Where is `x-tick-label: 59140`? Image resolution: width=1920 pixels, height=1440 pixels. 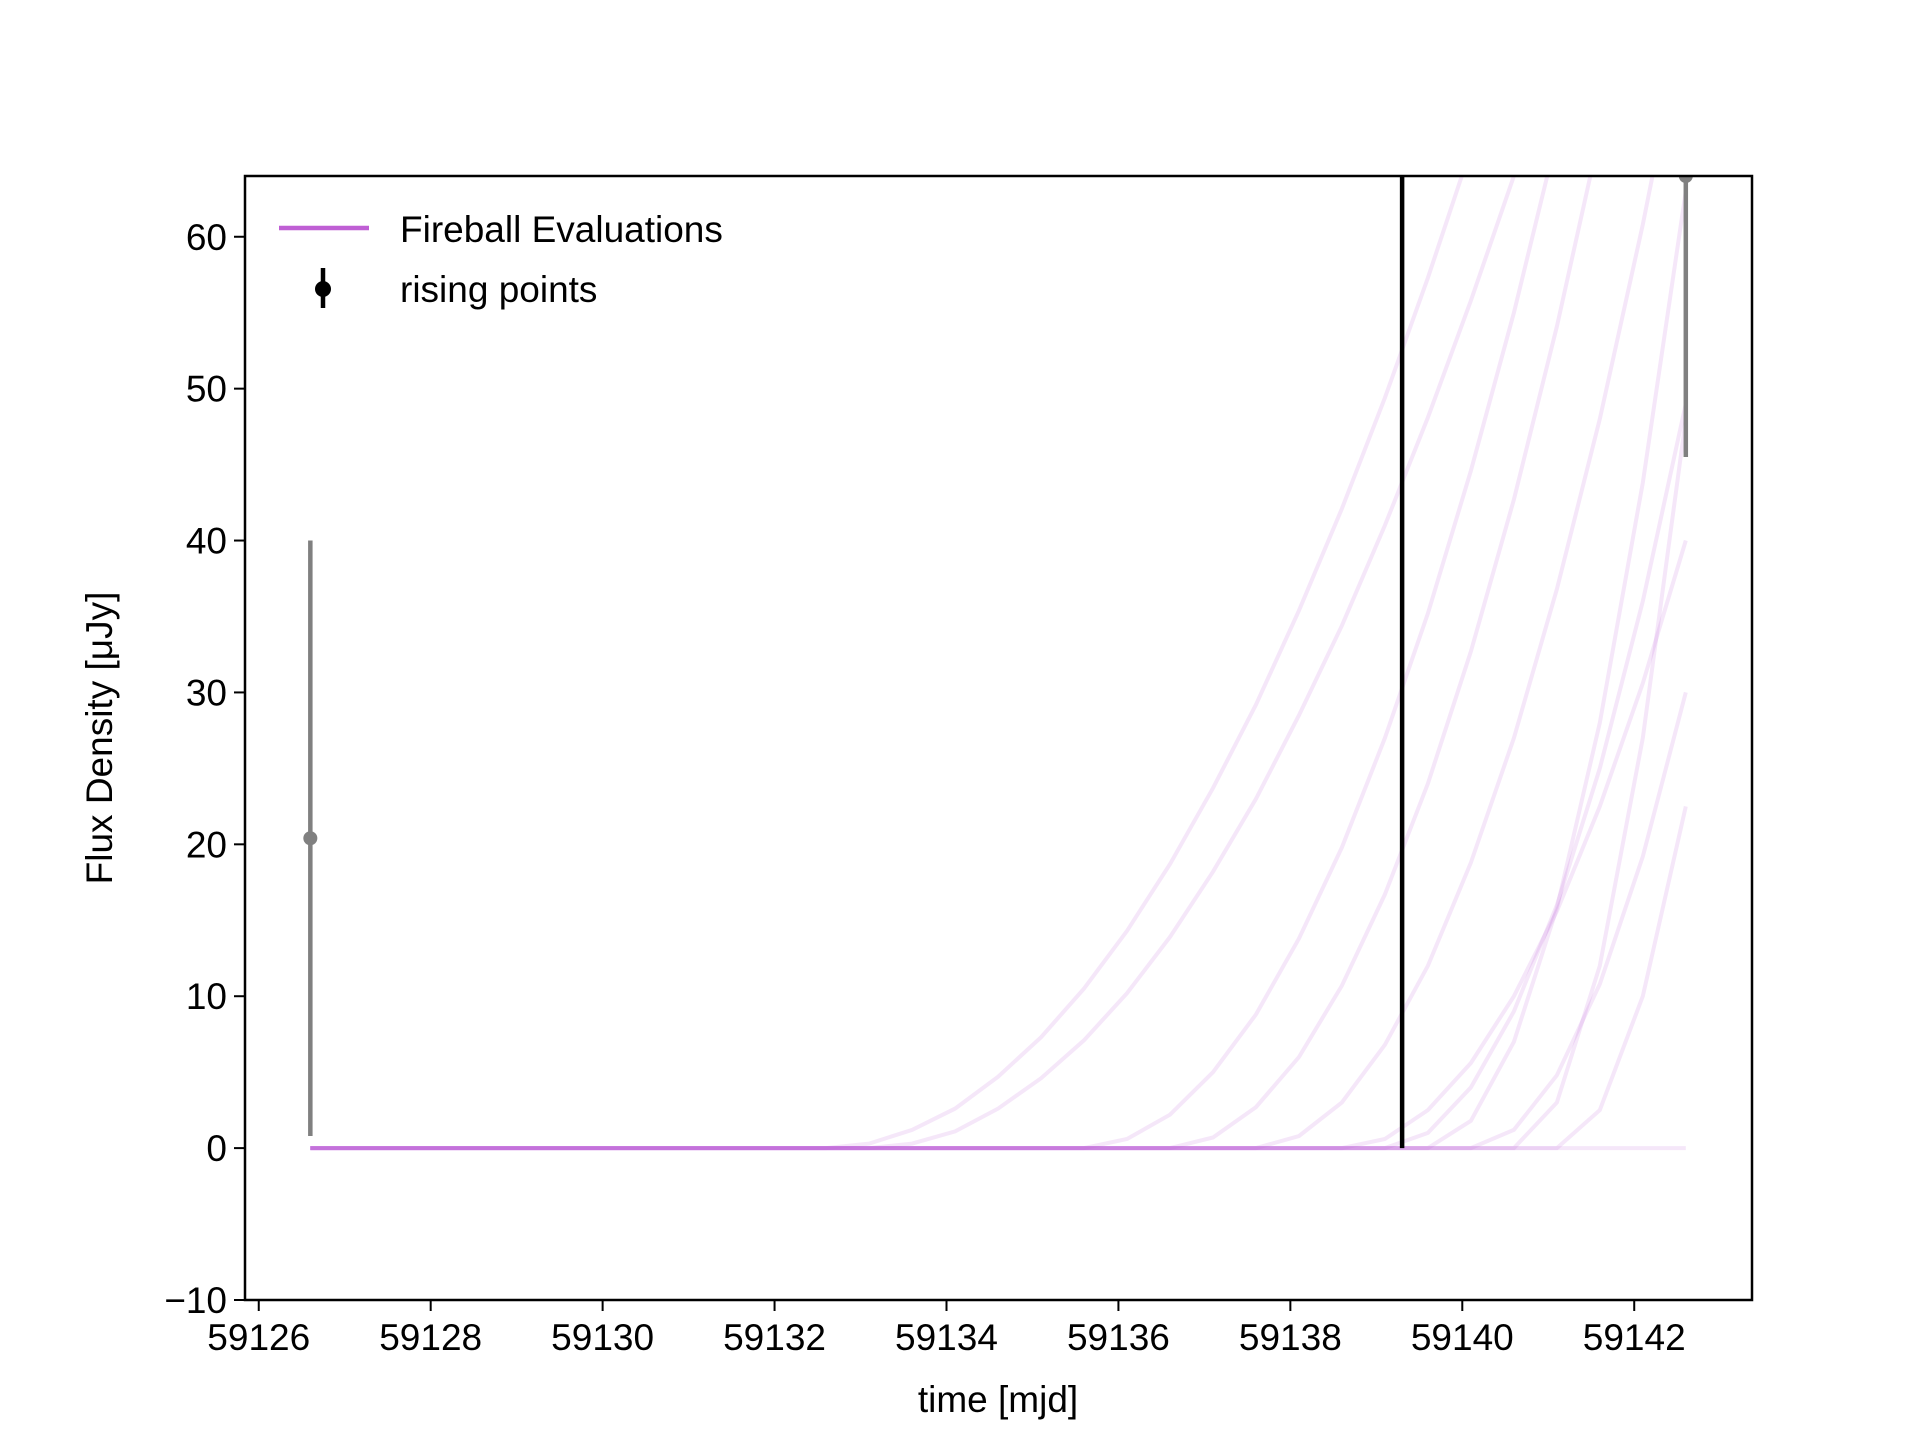
x-tick-label: 59140 is located at coordinates (1462, 1337).